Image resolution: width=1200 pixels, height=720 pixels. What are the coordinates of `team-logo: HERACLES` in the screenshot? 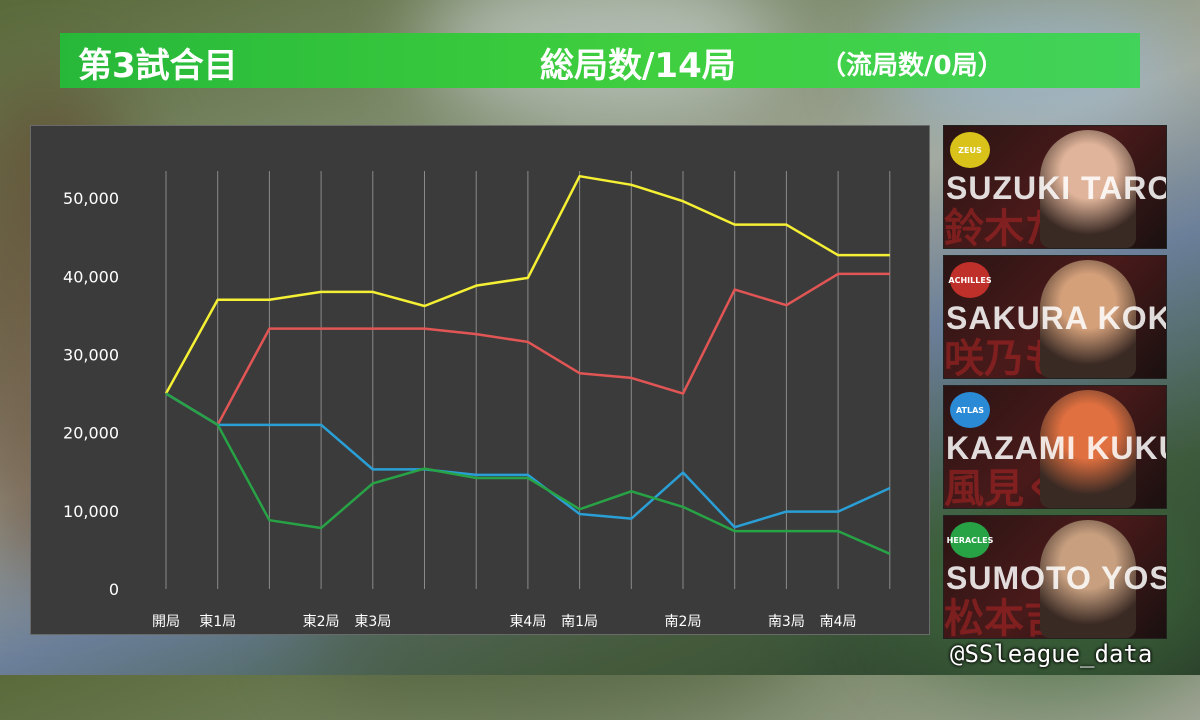 It's located at (970, 540).